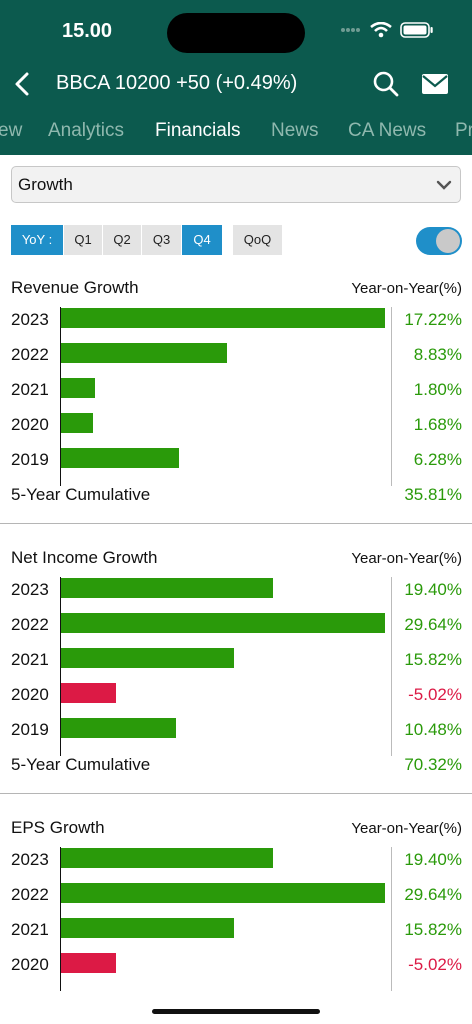 The width and height of the screenshot is (472, 1024). What do you see at coordinates (433, 764) in the screenshot?
I see `cumulative-value: 70.32%` at bounding box center [433, 764].